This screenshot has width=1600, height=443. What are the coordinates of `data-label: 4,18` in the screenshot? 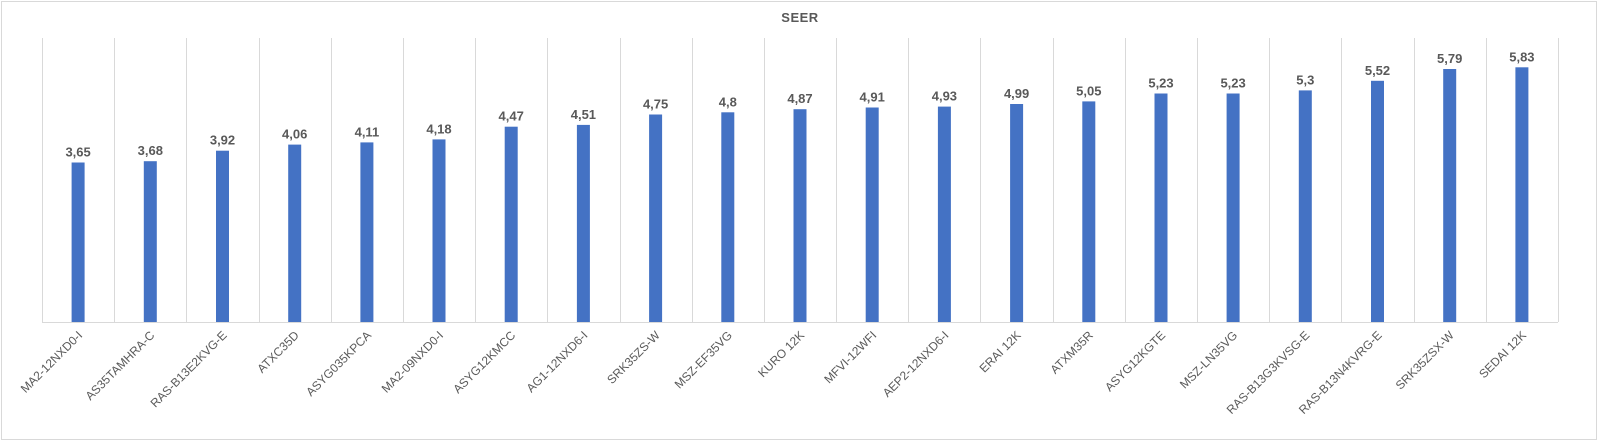 It's located at (438, 128).